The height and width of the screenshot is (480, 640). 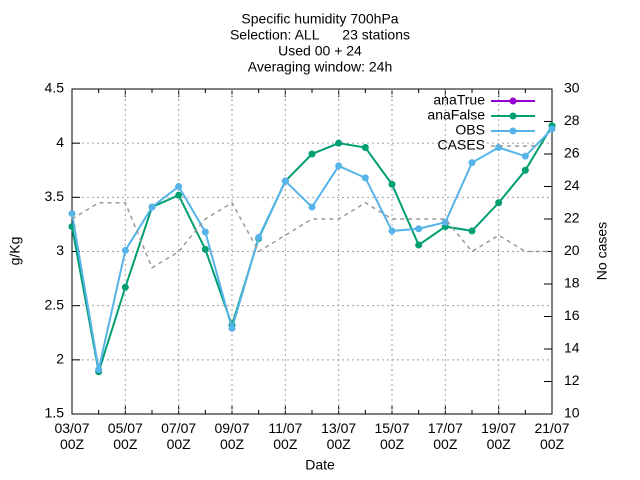 What do you see at coordinates (392, 436) in the screenshot?
I see `x-tick-label: 15/07 00Z` at bounding box center [392, 436].